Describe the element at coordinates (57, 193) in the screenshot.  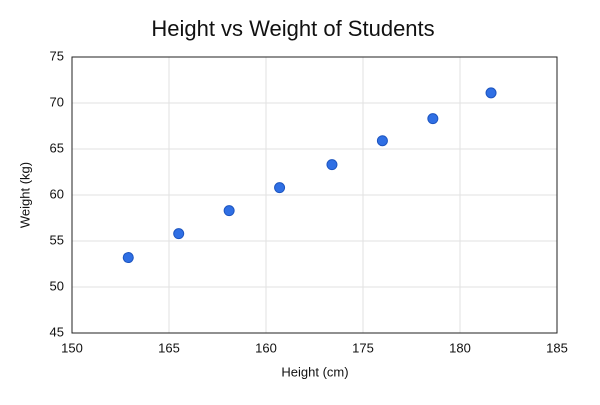
I see `y-tick-label: 60` at that location.